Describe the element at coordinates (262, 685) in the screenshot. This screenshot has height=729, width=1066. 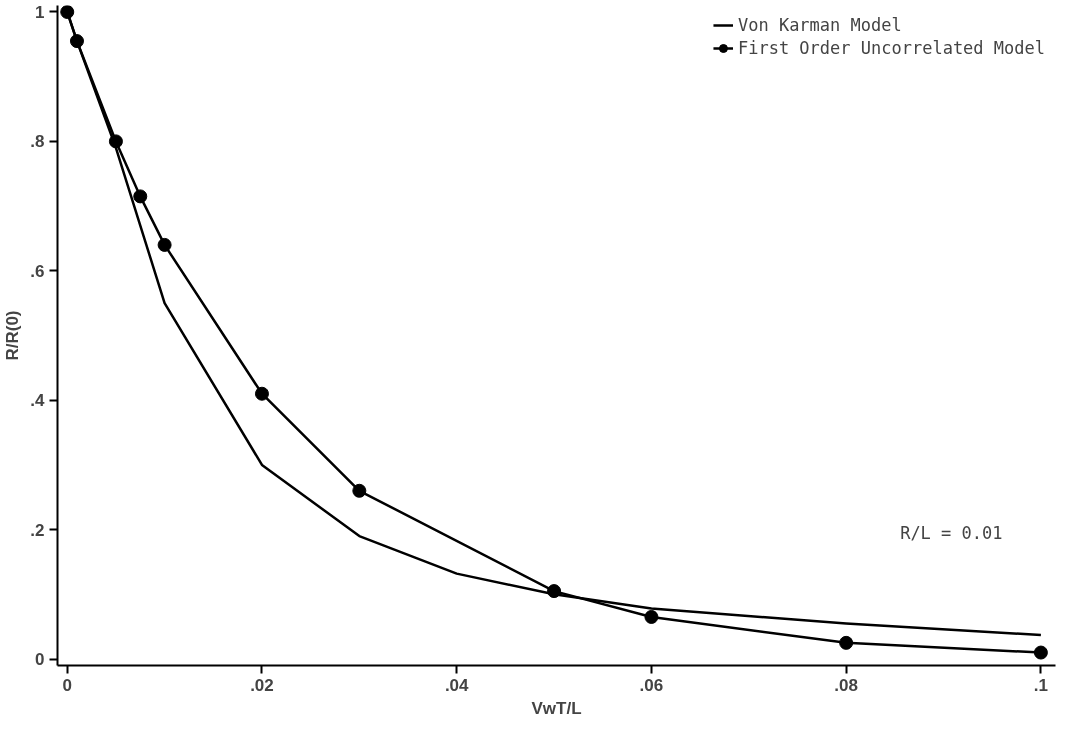
I see `x-tick-label: .02` at that location.